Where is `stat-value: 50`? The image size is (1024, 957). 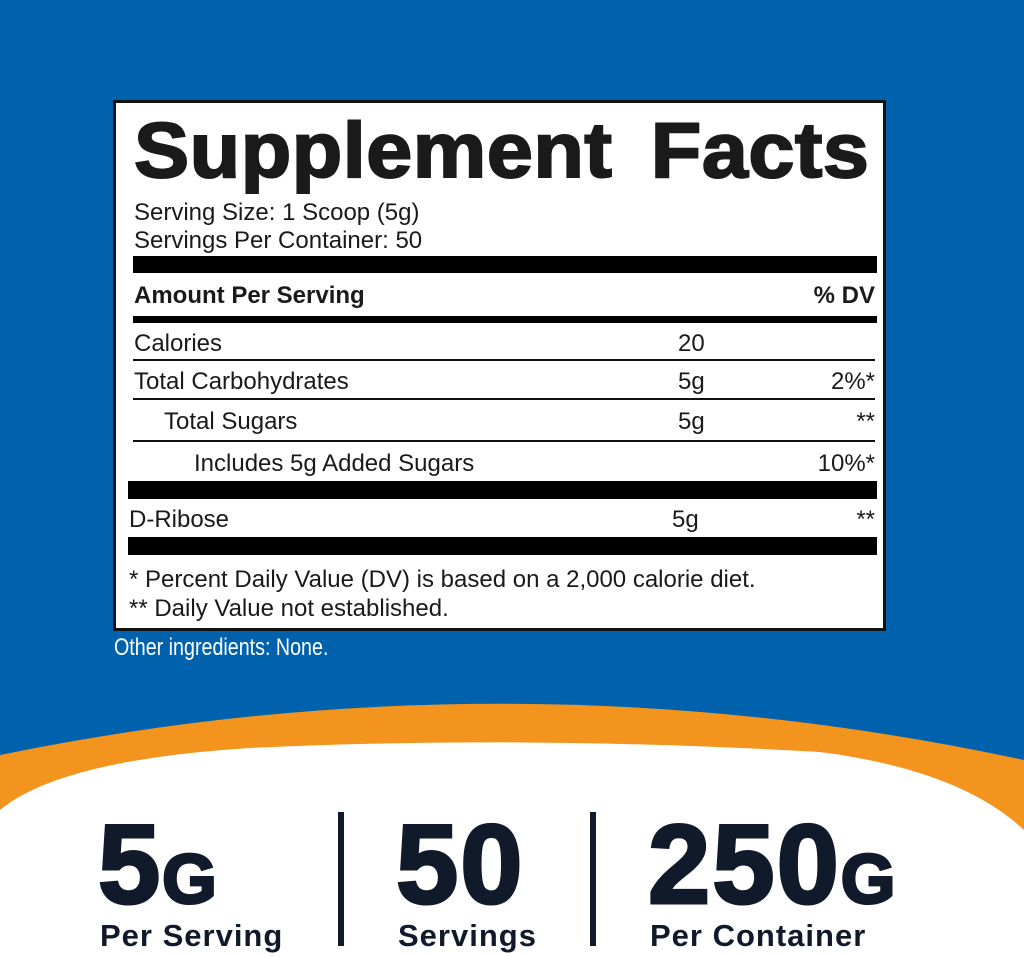
stat-value: 50 is located at coordinates (460, 864).